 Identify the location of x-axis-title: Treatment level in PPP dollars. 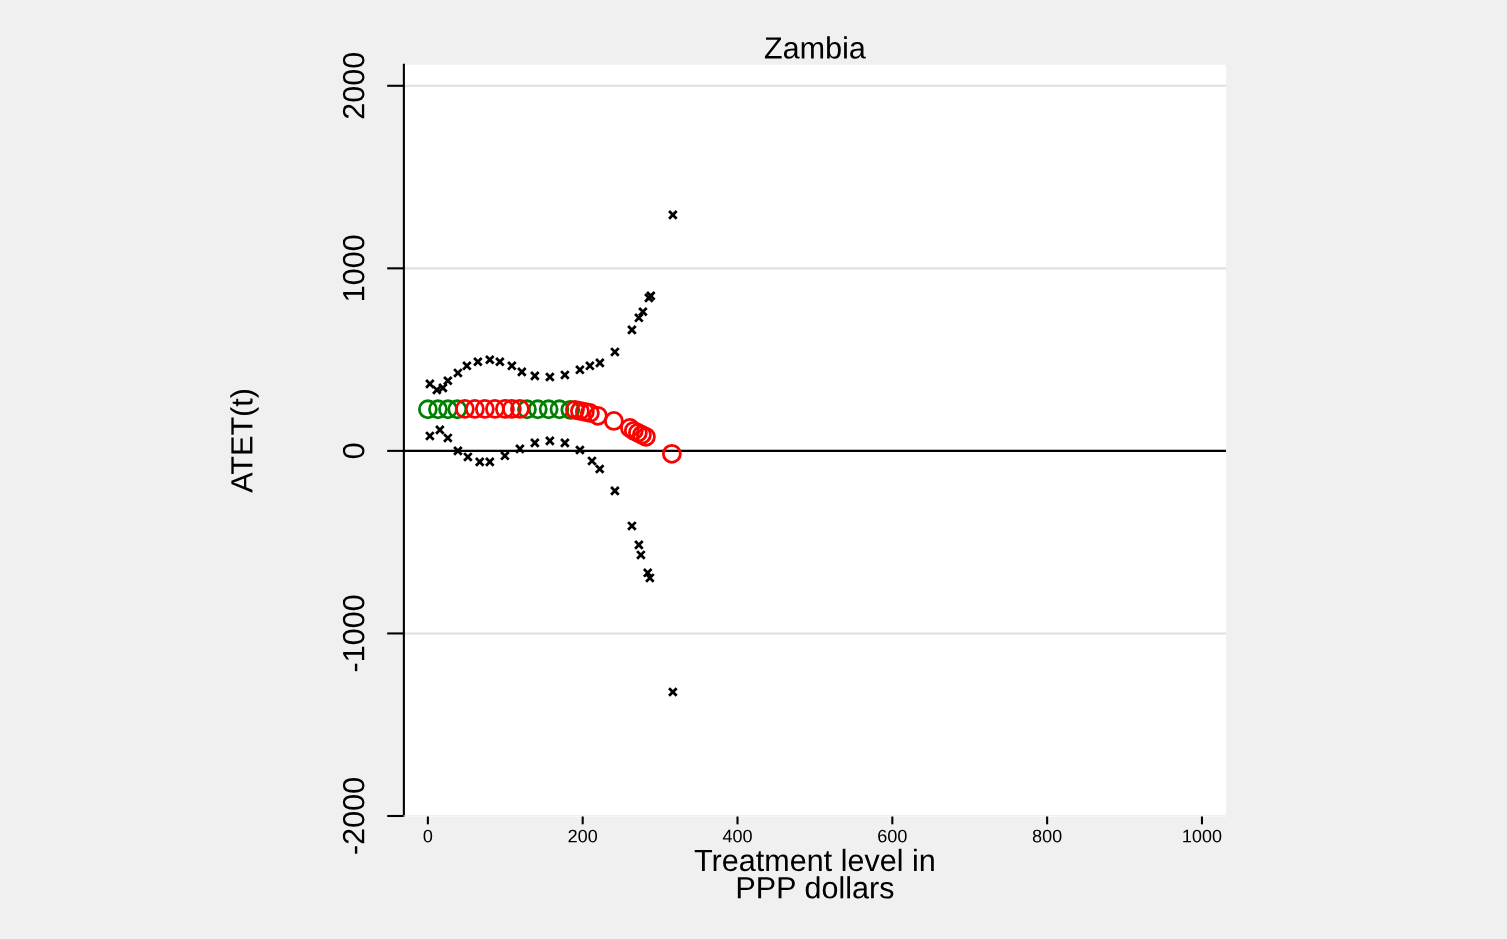
(814, 873).